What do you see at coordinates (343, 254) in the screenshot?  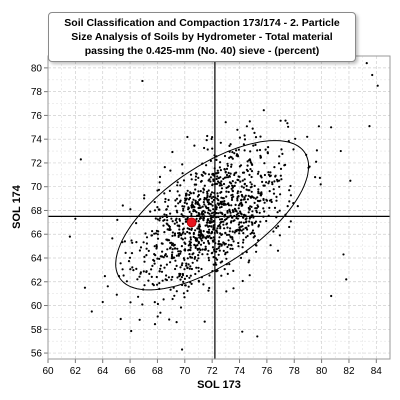 I see `outlier-point` at bounding box center [343, 254].